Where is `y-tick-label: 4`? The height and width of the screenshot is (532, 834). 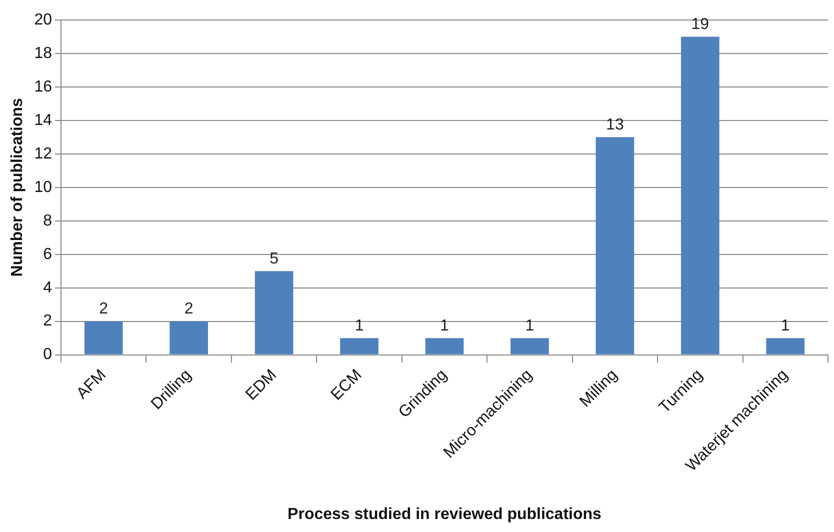 y-tick-label: 4 is located at coordinates (47, 287).